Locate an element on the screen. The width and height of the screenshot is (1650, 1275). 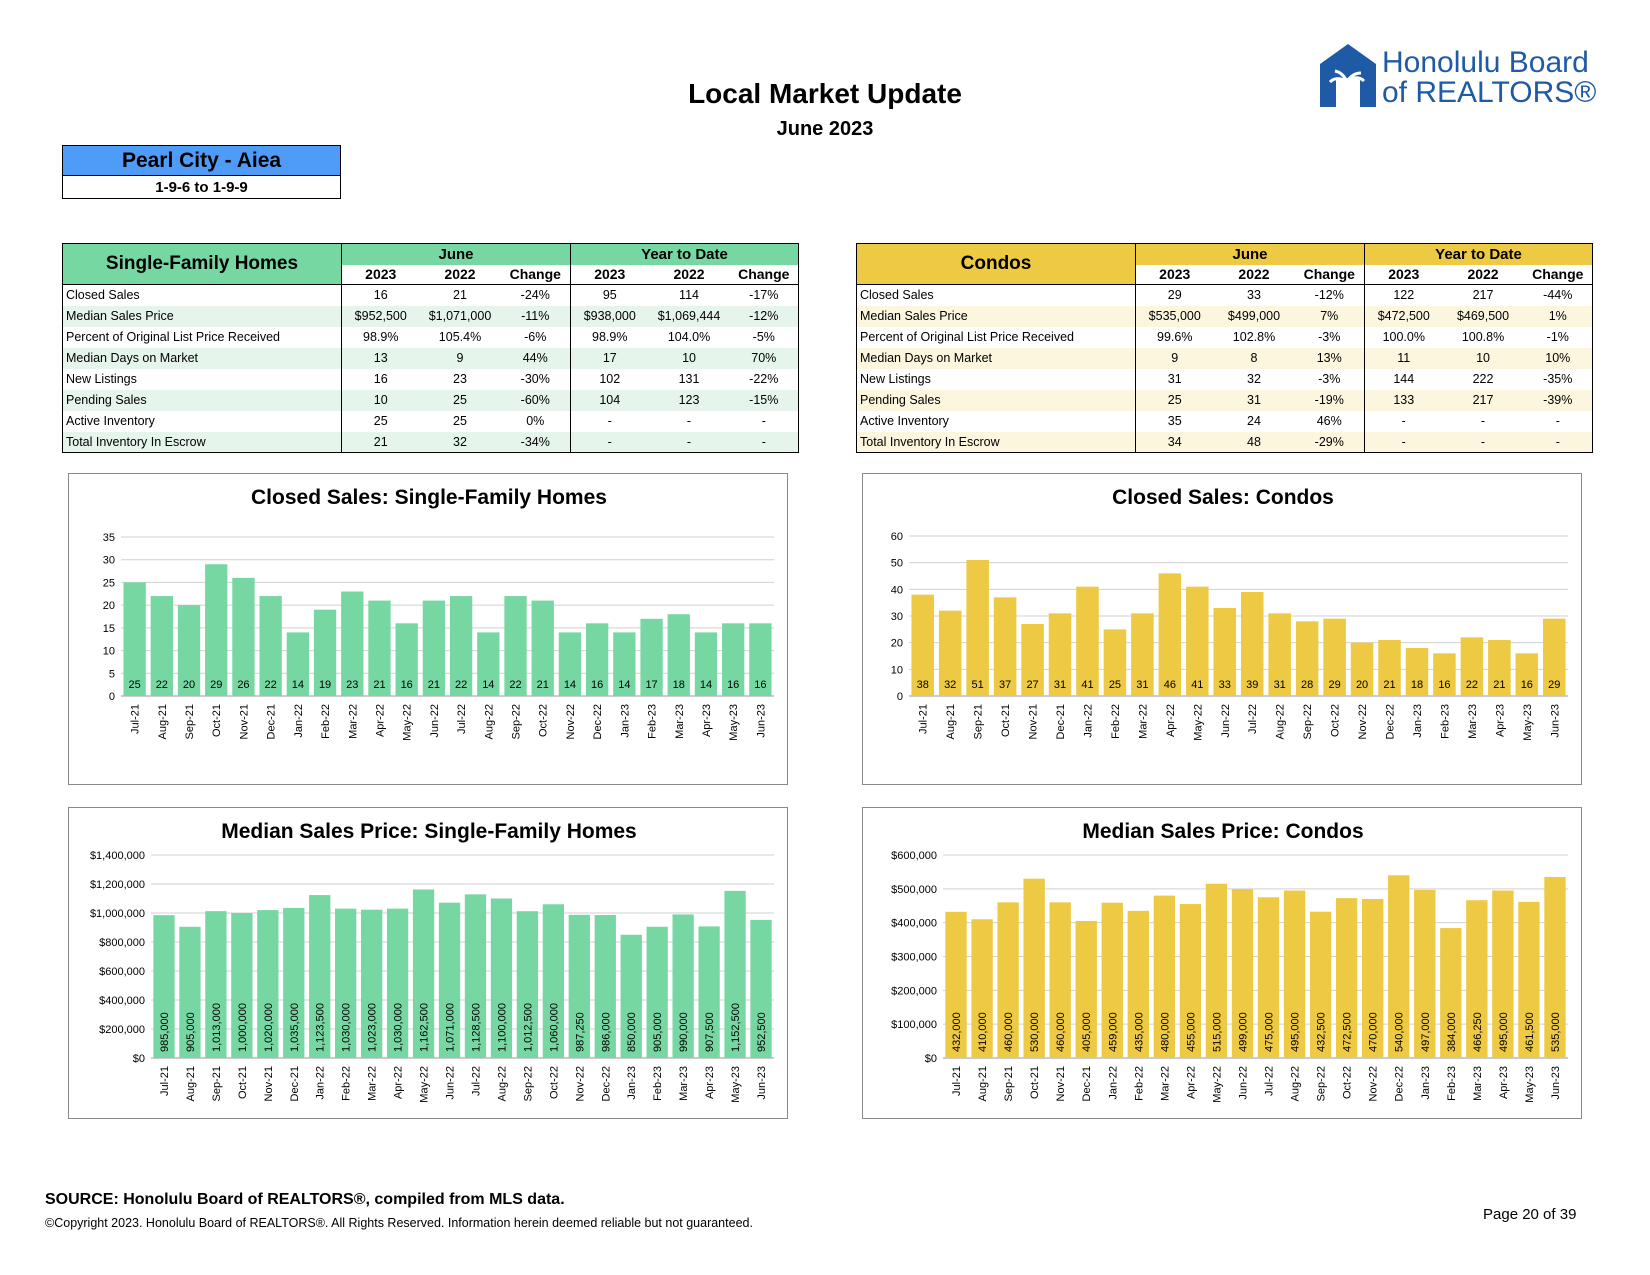
y-tick-label: $600,000 is located at coordinates (122, 972).